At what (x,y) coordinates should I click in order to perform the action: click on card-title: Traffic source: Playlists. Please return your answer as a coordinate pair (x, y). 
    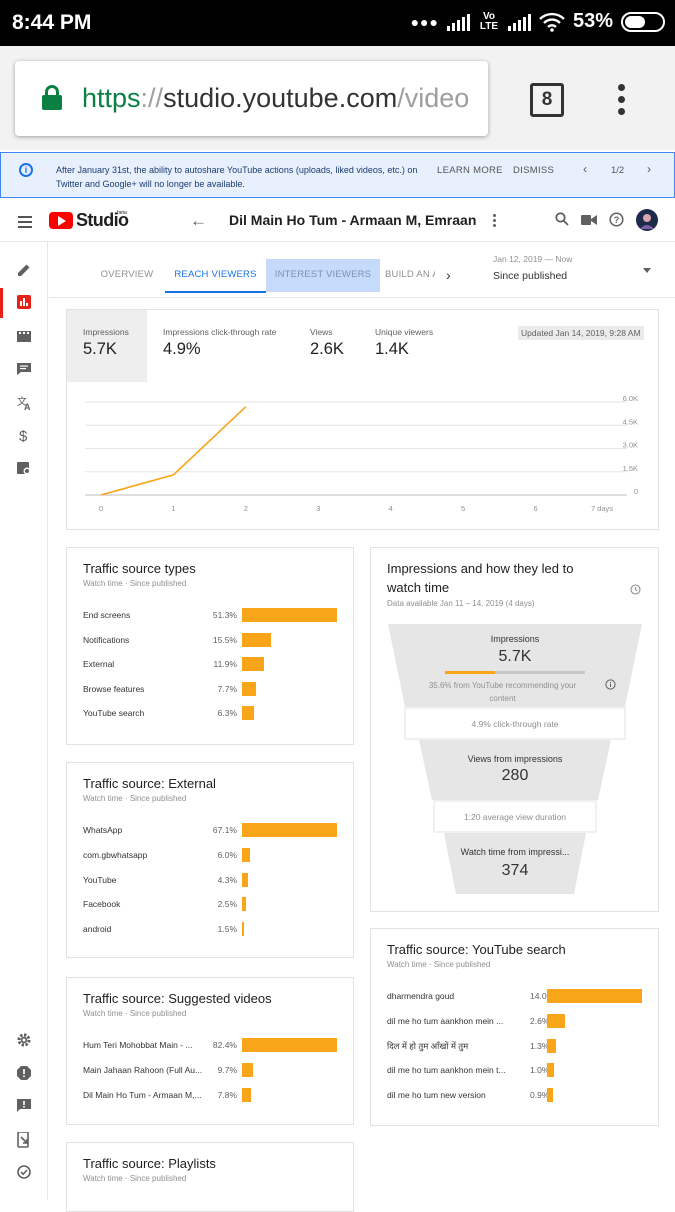
    Looking at the image, I should click on (149, 1163).